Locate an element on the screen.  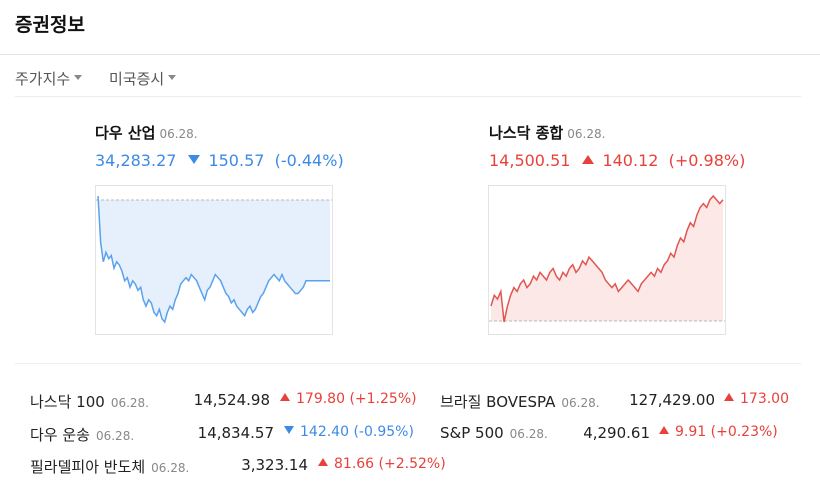
tab-us-market-label: 미국증시 is located at coordinates (136, 79).